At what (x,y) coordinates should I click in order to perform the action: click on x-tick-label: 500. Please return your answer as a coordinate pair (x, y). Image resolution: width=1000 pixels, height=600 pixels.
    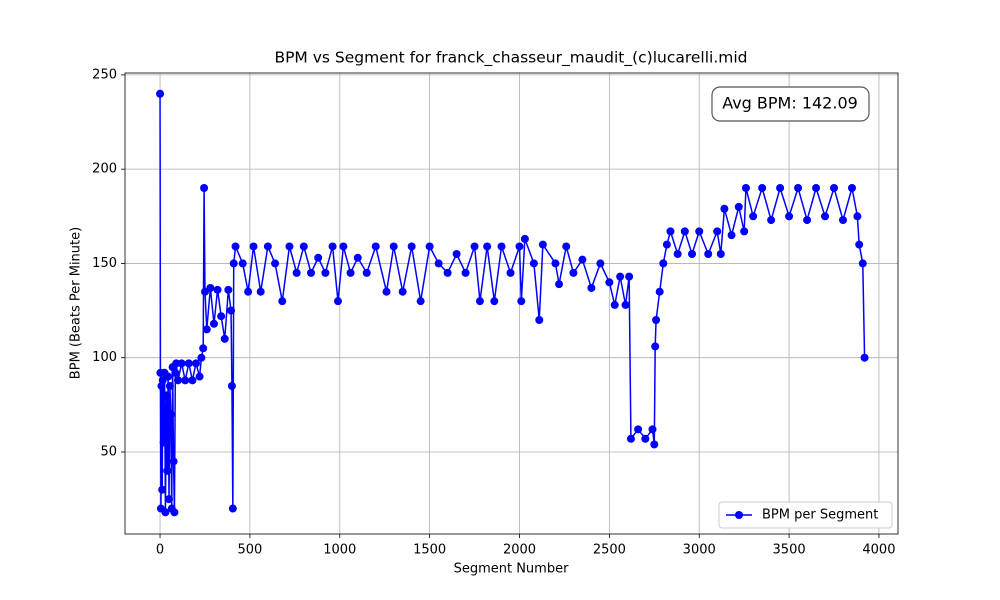
    Looking at the image, I should click on (249, 550).